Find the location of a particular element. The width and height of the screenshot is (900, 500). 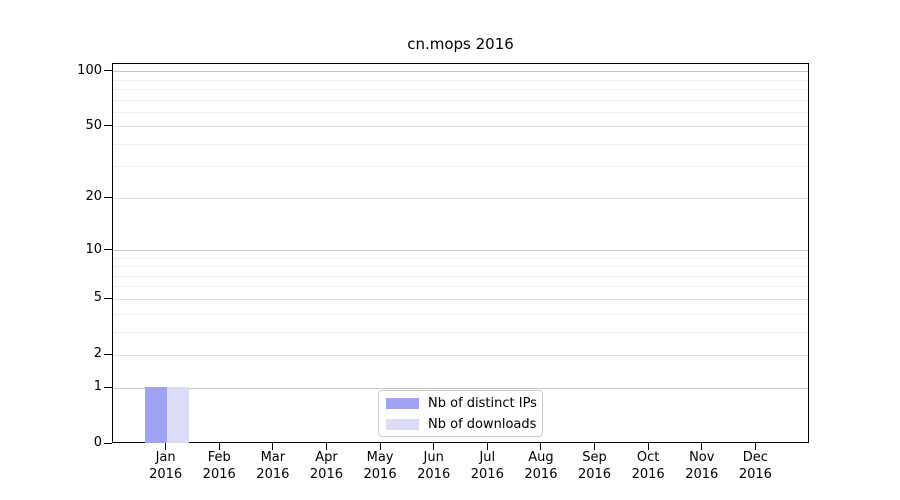

x-tick-label: Apr 2016 is located at coordinates (326, 466).